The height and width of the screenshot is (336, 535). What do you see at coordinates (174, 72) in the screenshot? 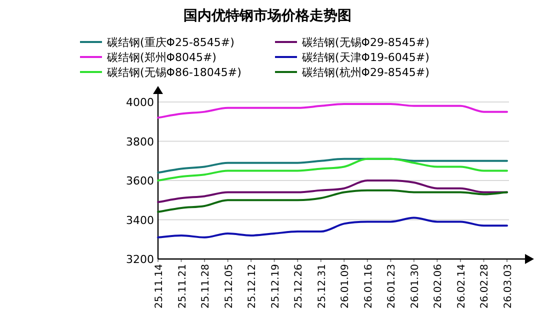
I see `legend-label: 碳结钢(无锡Φ86-18045#)` at bounding box center [174, 72].